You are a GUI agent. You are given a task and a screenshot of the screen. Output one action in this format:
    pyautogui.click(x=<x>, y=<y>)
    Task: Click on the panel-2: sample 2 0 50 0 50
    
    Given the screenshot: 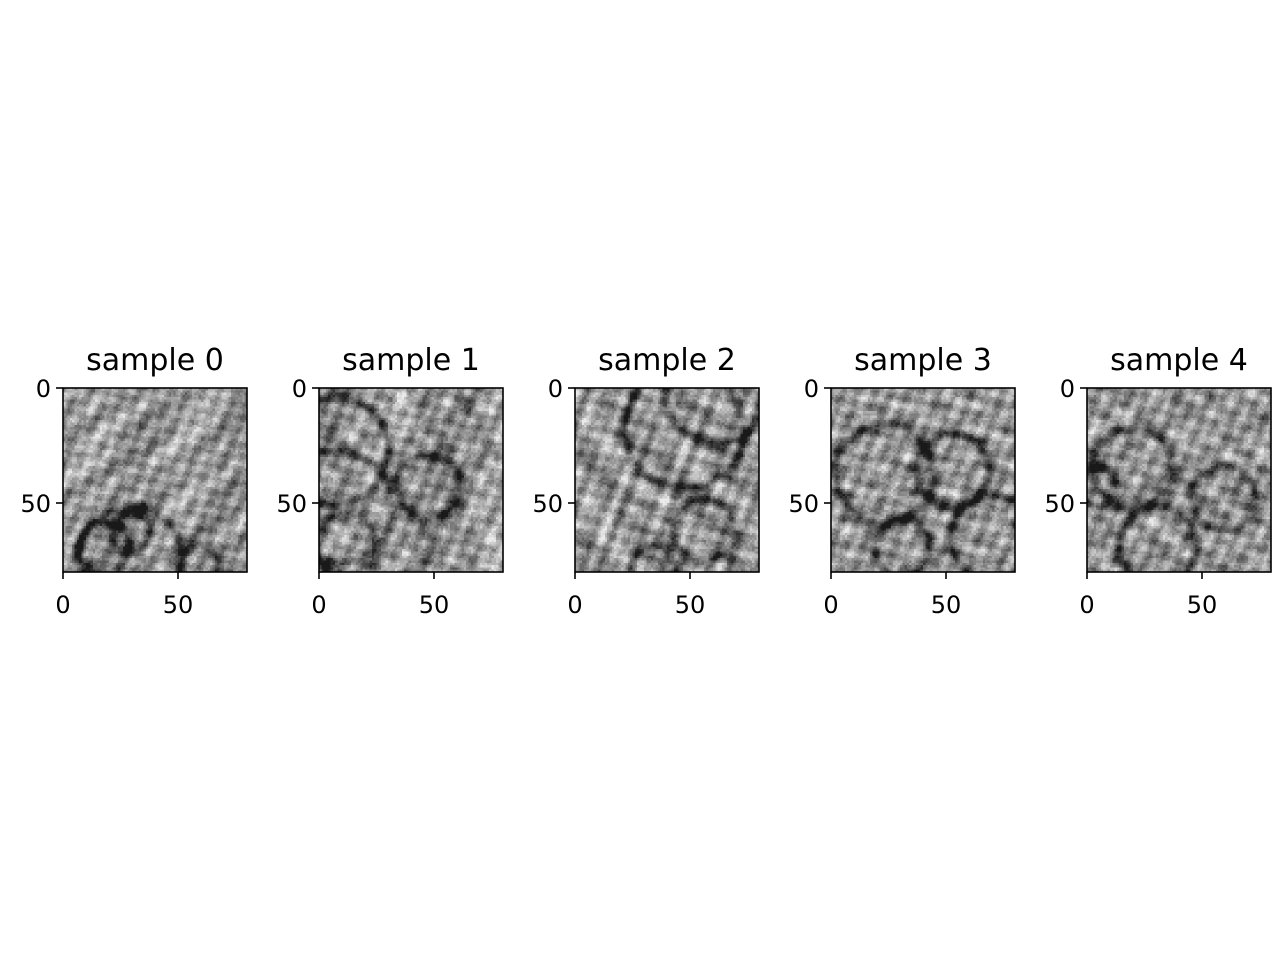 What is the action you would take?
    pyautogui.click(x=646, y=481)
    